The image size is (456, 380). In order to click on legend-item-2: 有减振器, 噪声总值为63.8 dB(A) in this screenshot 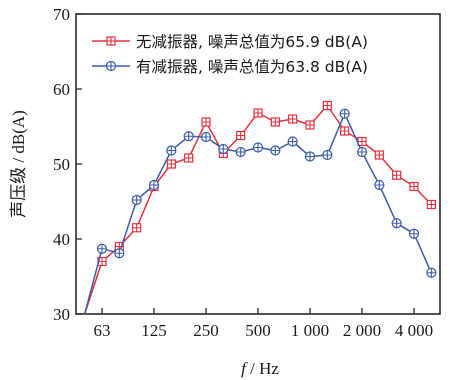, I will do `click(230, 67)`.